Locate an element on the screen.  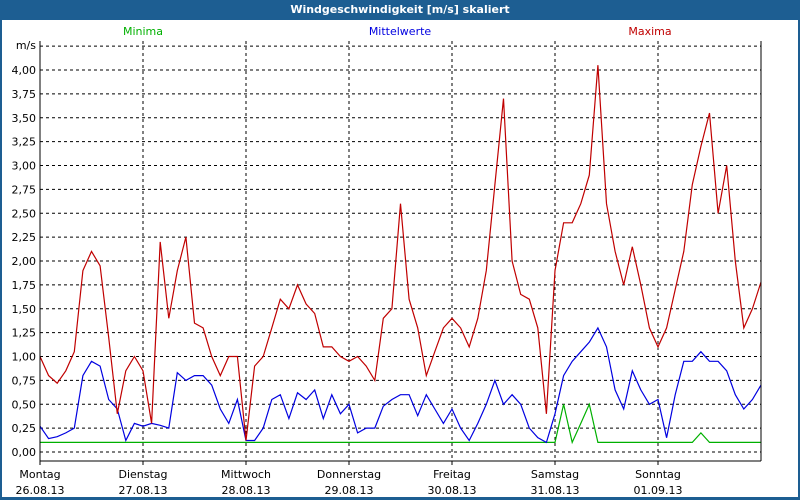
y-tick-label: 1,75 is located at coordinates (24, 285).